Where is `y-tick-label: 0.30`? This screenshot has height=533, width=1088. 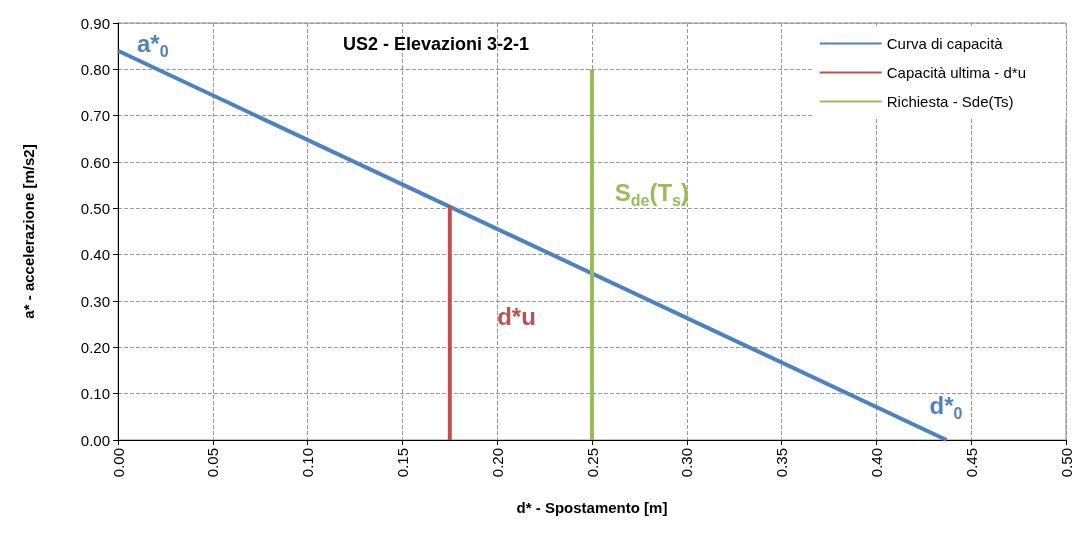
y-tick-label: 0.30 is located at coordinates (95, 301).